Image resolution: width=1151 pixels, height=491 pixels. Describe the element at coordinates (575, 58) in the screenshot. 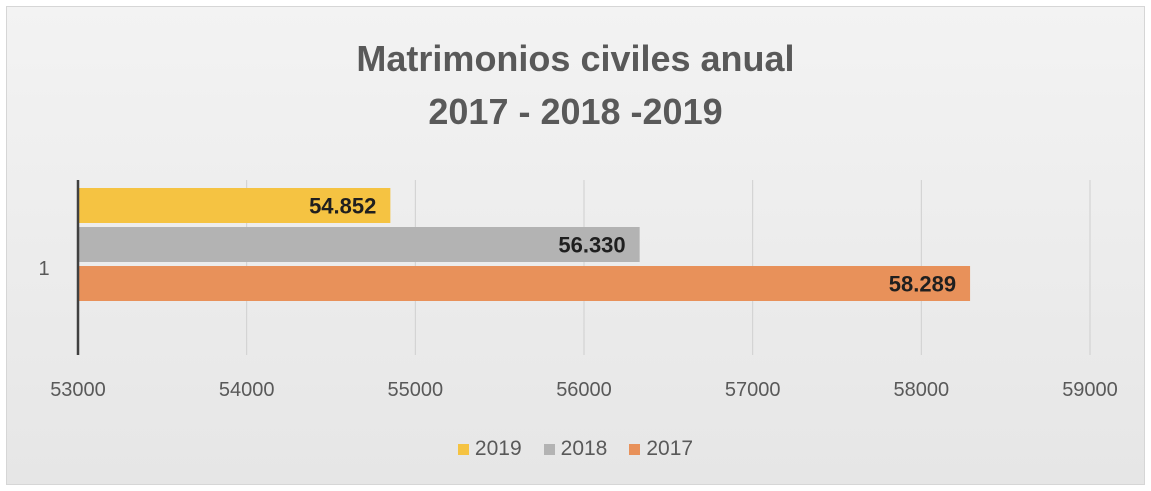

I see `chart-title: Matrimonios civiles anual` at that location.